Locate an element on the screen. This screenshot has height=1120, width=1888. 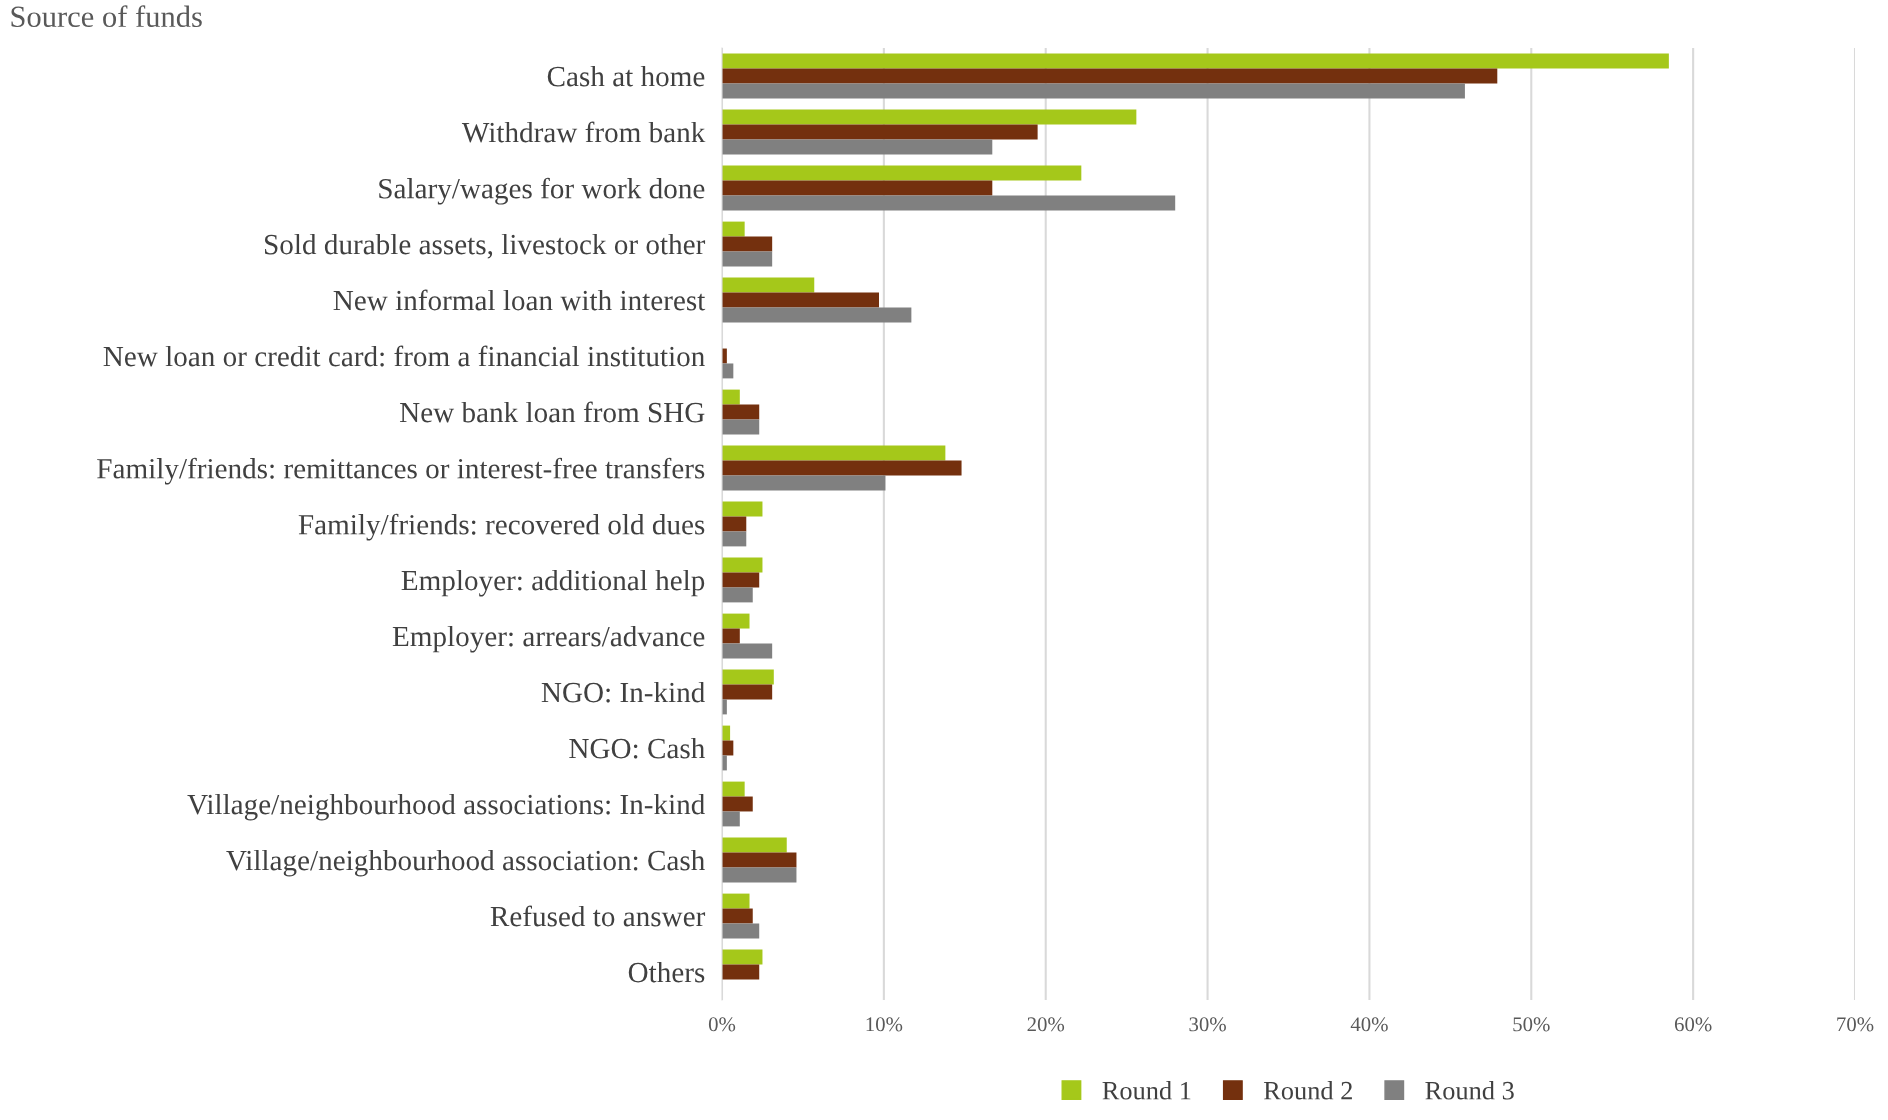
y-tick-label: New loan or credit card: from a financial institution is located at coordinates (404, 356).